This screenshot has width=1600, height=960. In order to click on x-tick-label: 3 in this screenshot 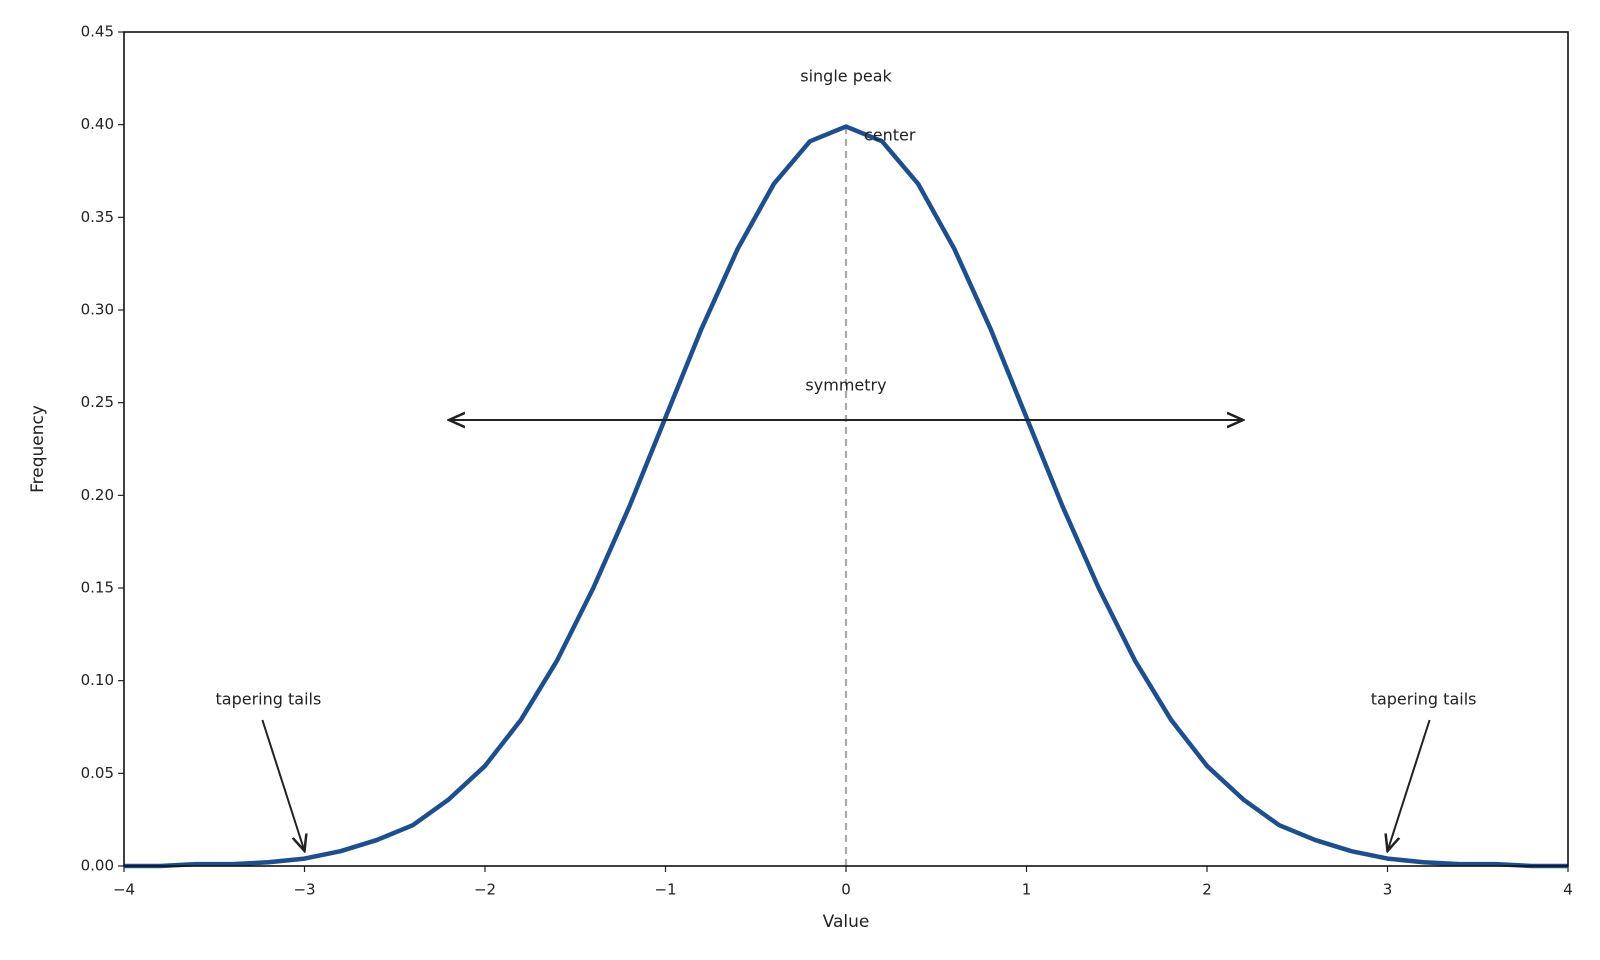, I will do `click(1388, 890)`.